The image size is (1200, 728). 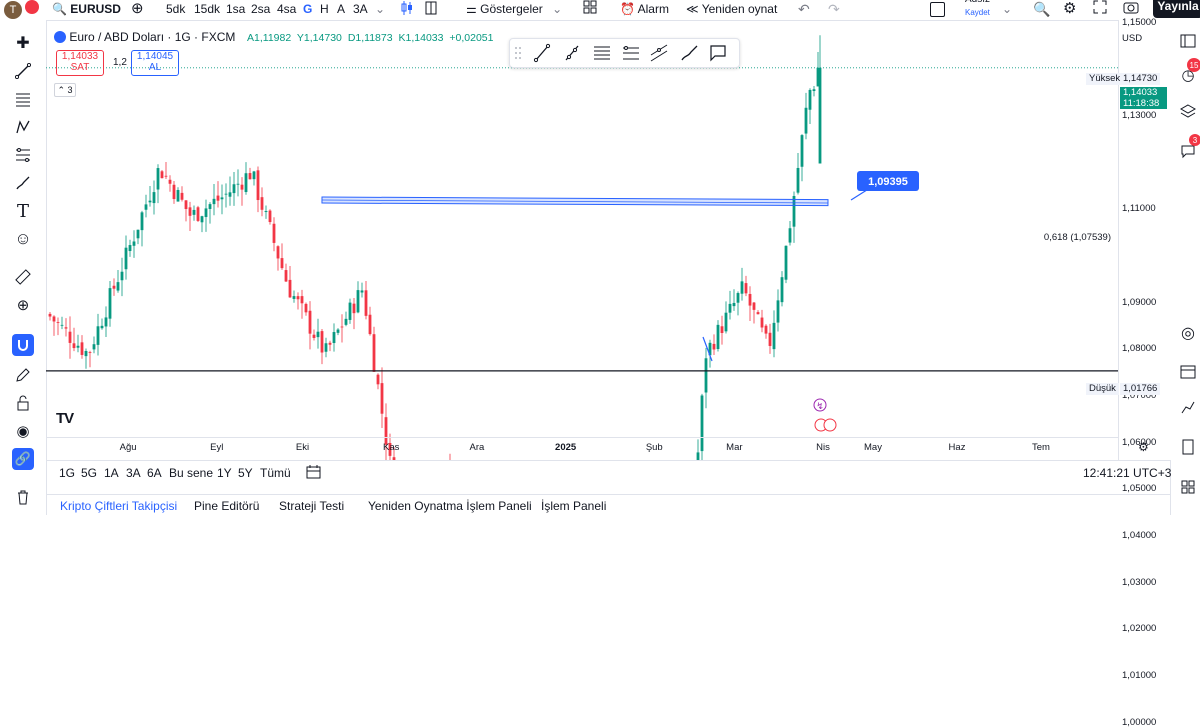 What do you see at coordinates (191, 473) in the screenshot?
I see `range-this-year: Bu sene` at bounding box center [191, 473].